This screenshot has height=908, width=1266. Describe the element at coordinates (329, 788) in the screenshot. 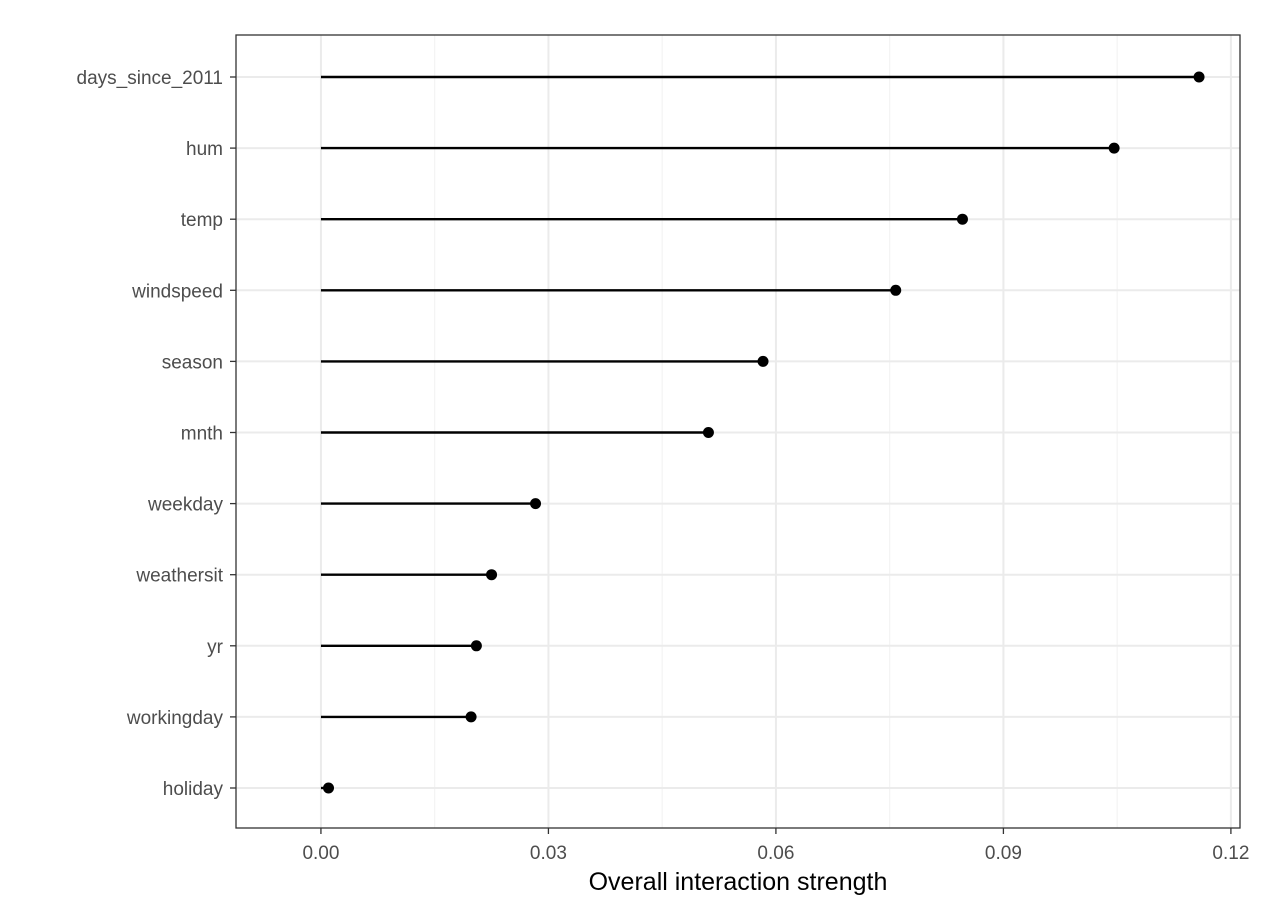

I see `lollipop-point-holiday` at that location.